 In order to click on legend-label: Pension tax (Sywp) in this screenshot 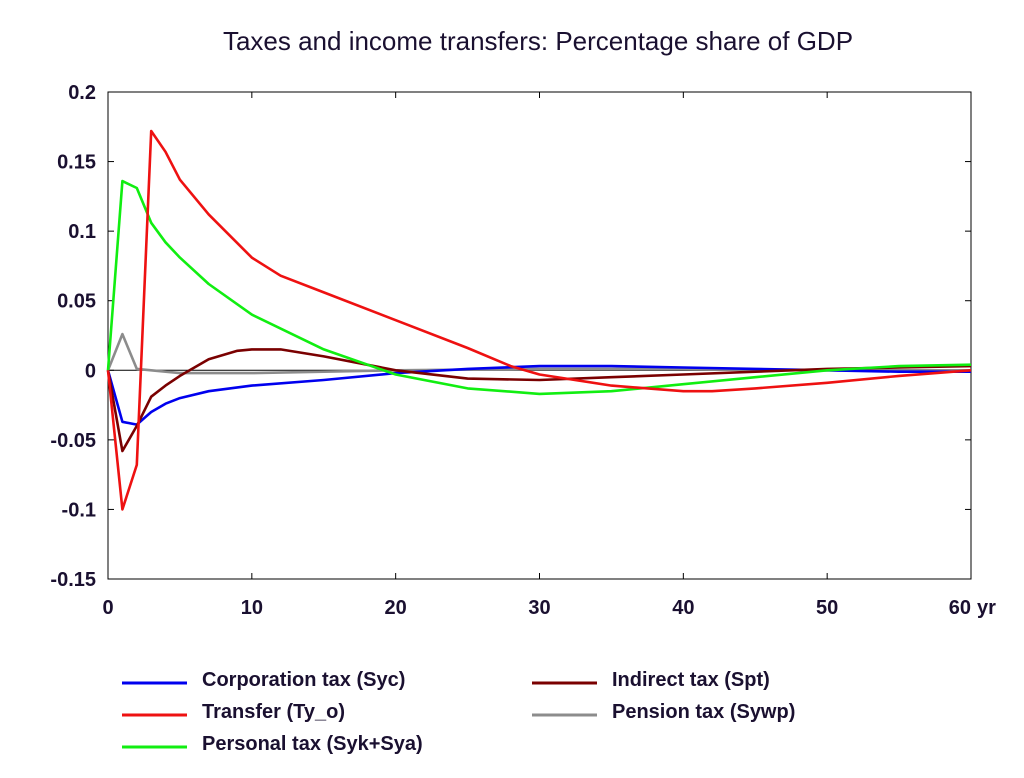, I will do `click(703, 712)`.